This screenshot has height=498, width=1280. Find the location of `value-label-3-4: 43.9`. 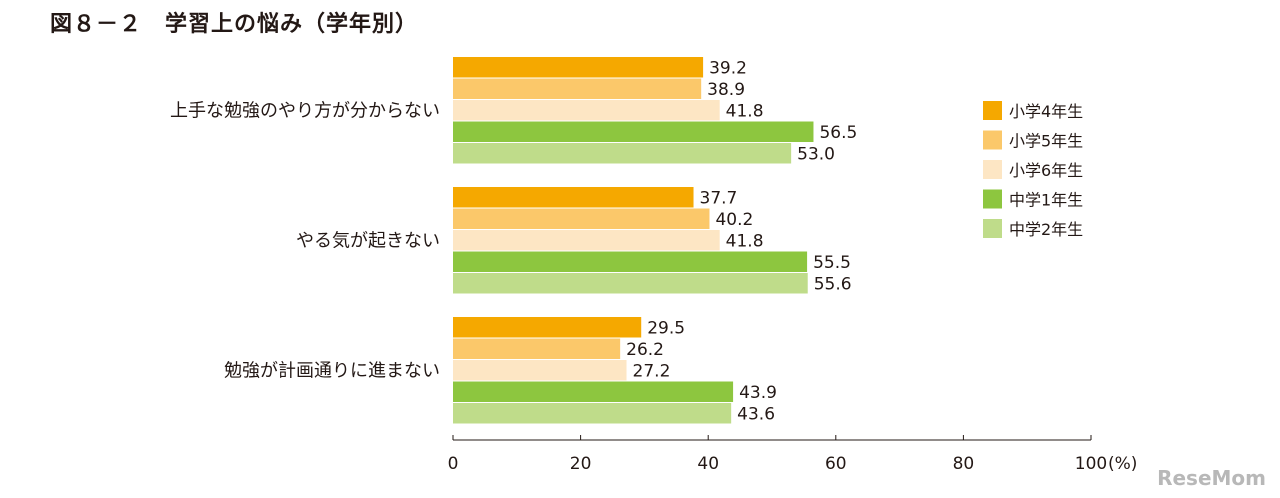

value-label-3-4: 43.9 is located at coordinates (758, 393).